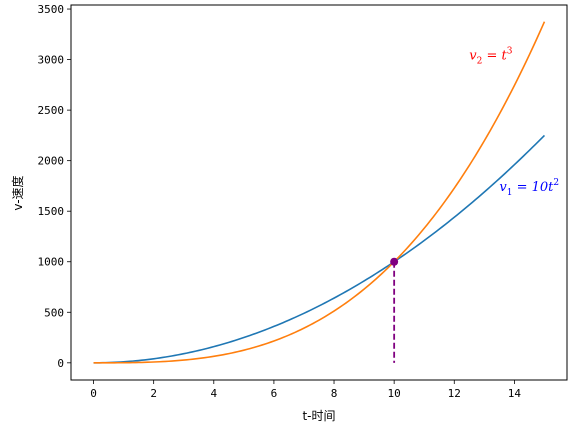 This screenshot has width=575, height=432. Describe the element at coordinates (318, 416) in the screenshot. I see `x-axis-label: t-时间` at that location.